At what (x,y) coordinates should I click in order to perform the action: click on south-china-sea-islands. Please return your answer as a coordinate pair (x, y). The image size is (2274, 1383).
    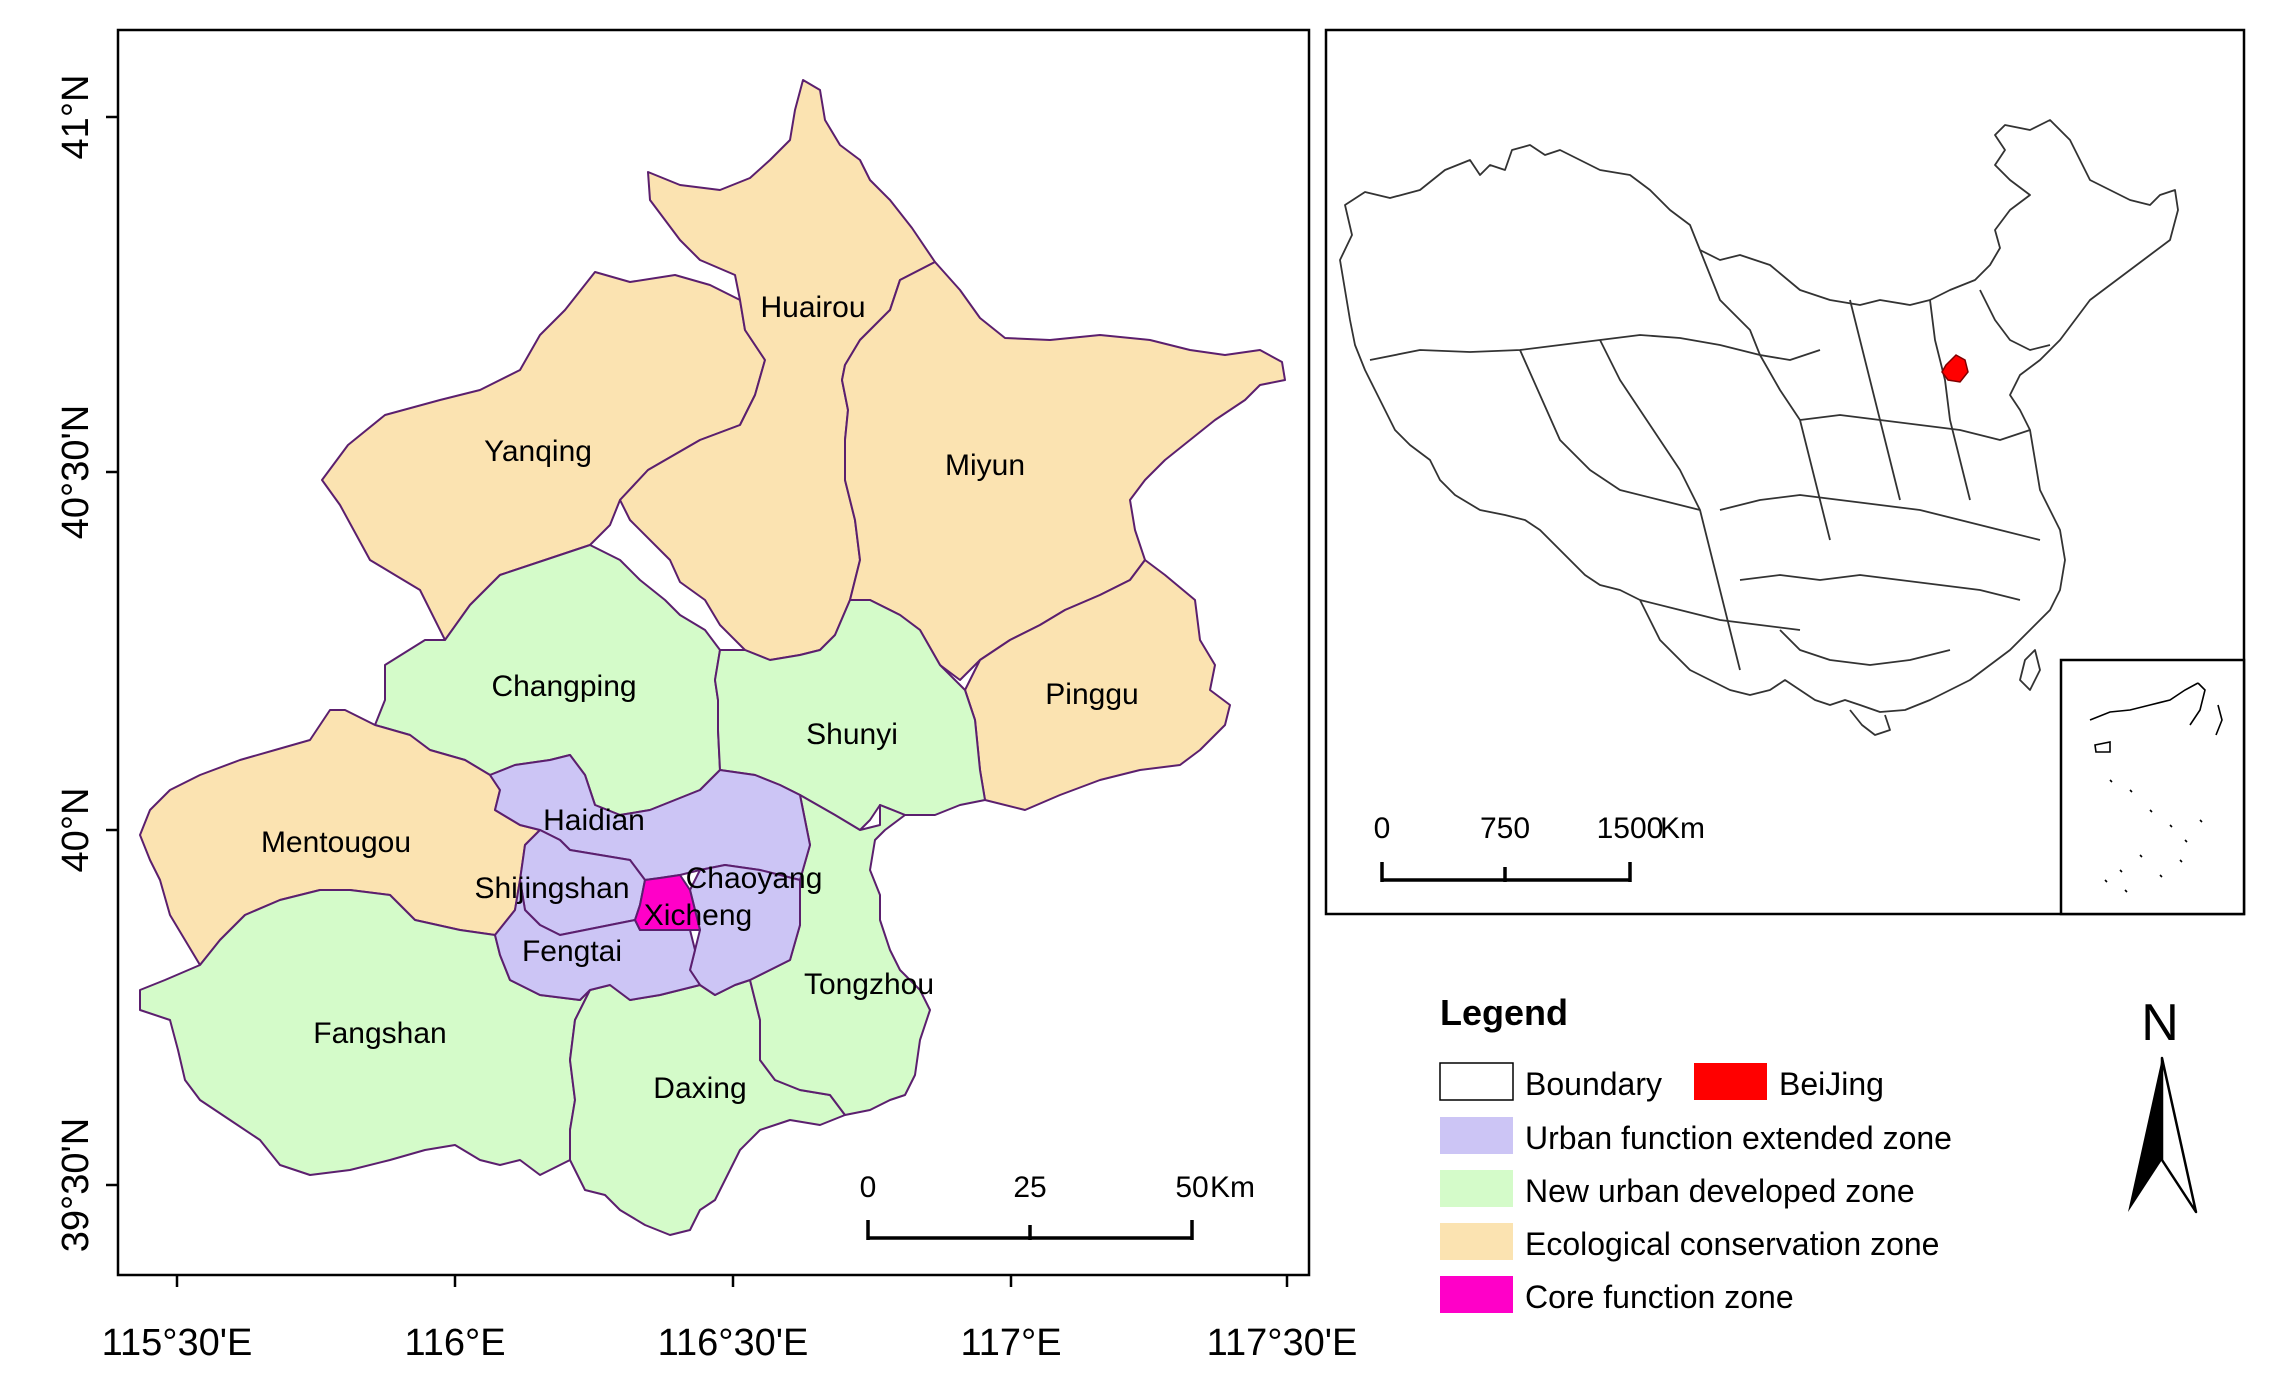
    Looking at the image, I should click on (2156, 787).